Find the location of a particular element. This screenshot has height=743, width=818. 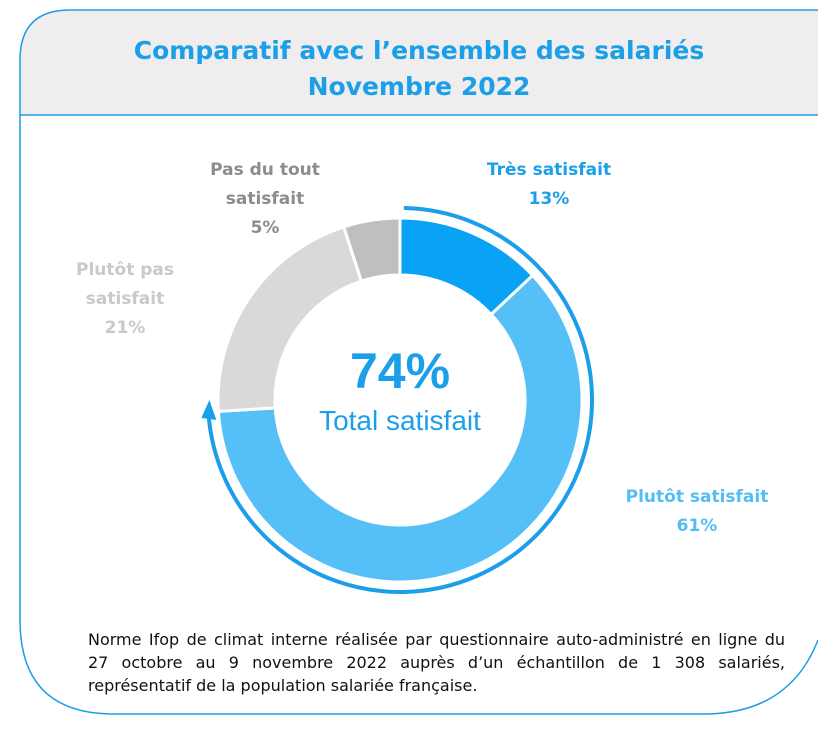

value-label: 5% is located at coordinates (265, 228).